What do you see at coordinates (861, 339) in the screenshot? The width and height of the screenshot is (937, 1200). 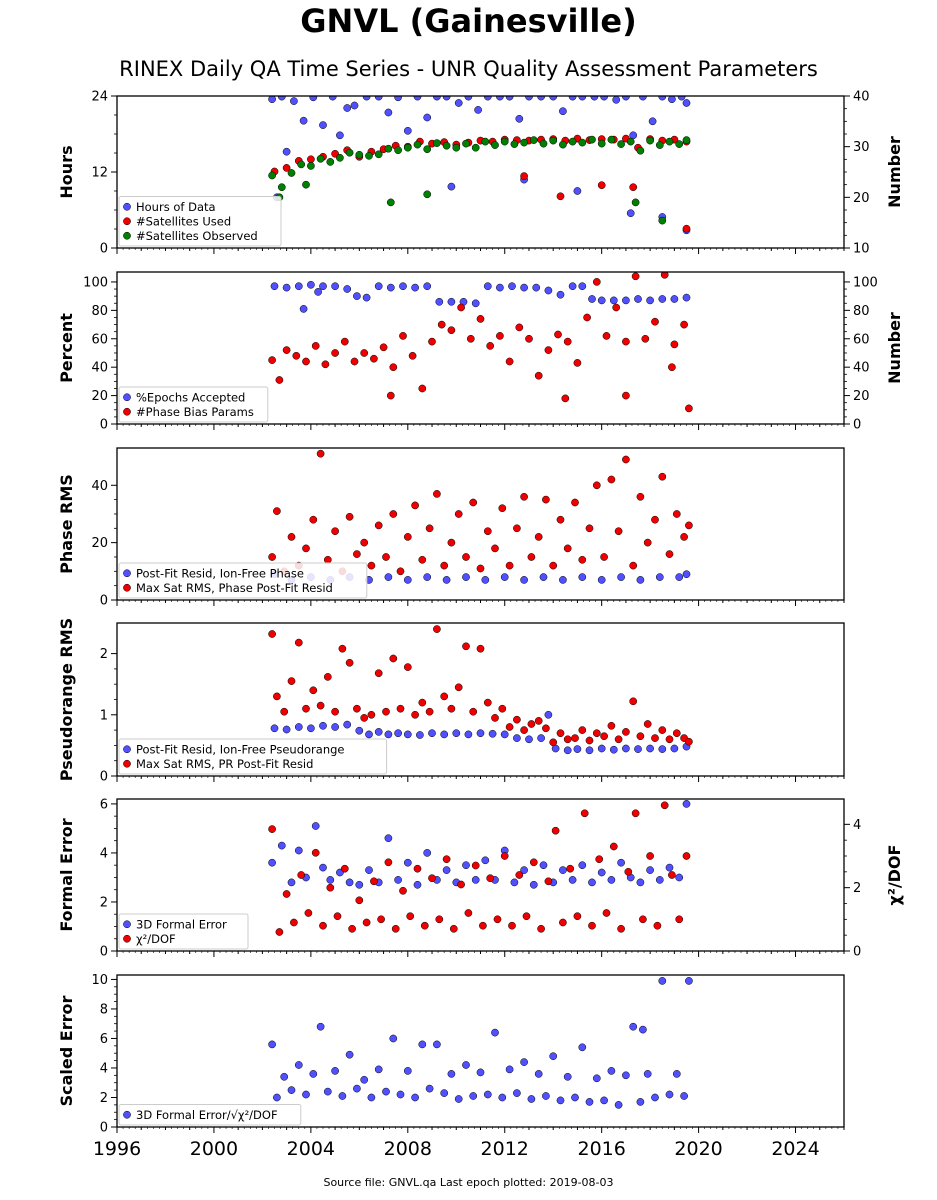 I see `y-right-tick-label: 60` at bounding box center [861, 339].